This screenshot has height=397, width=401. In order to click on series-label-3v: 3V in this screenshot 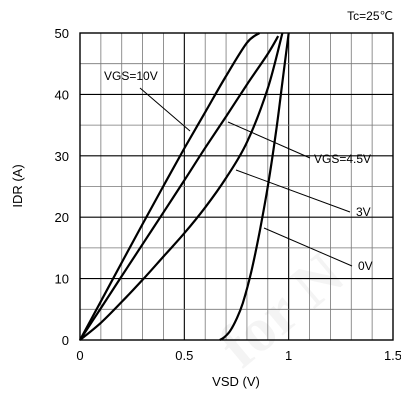, I will do `click(363, 212)`.